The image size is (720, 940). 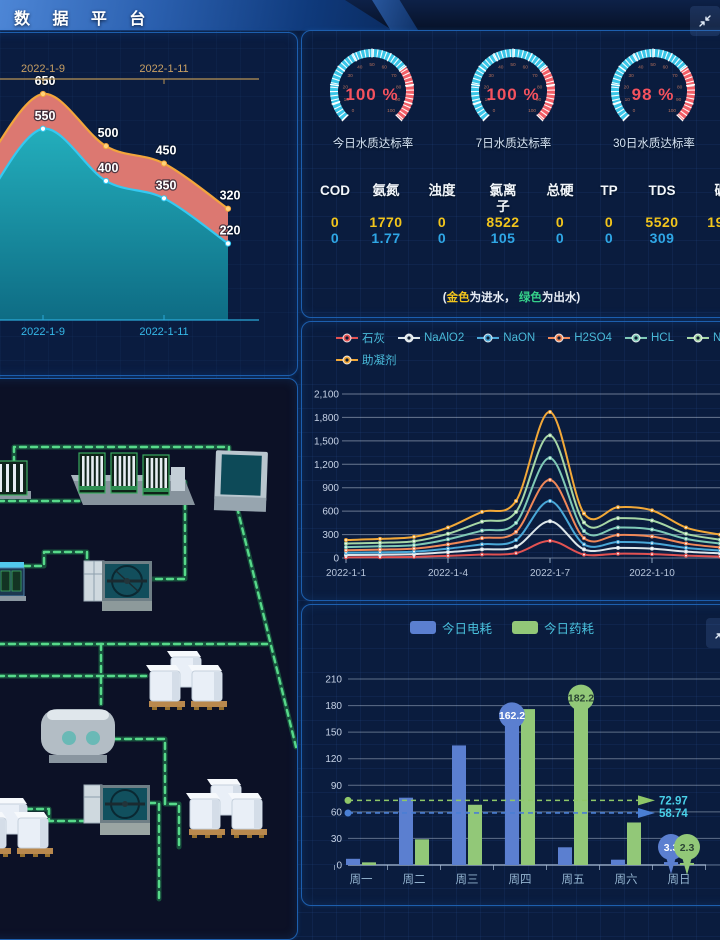 What do you see at coordinates (652, 573) in the screenshot?
I see `x-tick-label: 2022-1-10` at bounding box center [652, 573].